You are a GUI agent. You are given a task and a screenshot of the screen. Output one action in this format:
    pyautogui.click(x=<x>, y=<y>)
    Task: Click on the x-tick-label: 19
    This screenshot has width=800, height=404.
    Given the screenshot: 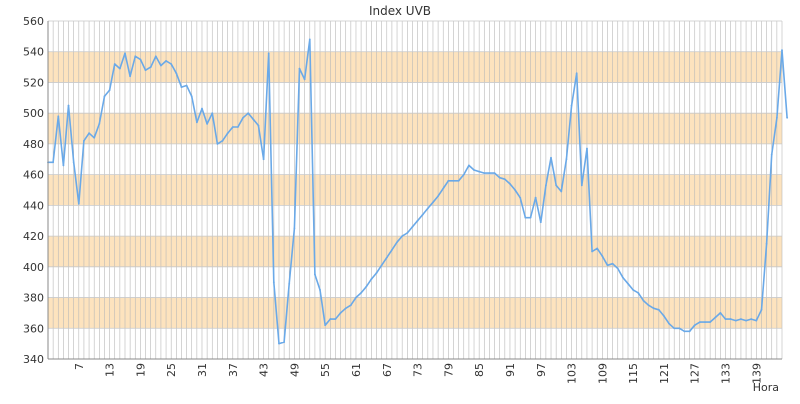 What is the action you would take?
    pyautogui.click(x=140, y=370)
    